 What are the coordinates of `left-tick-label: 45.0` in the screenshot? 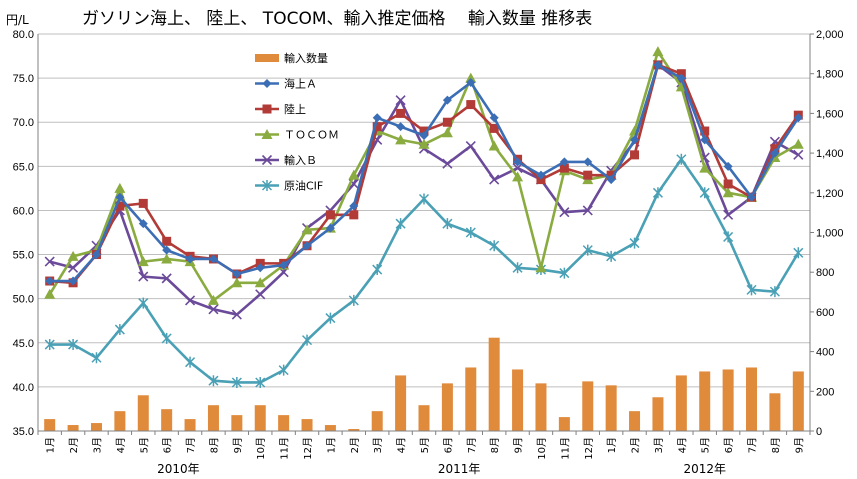 It's located at (23, 344).